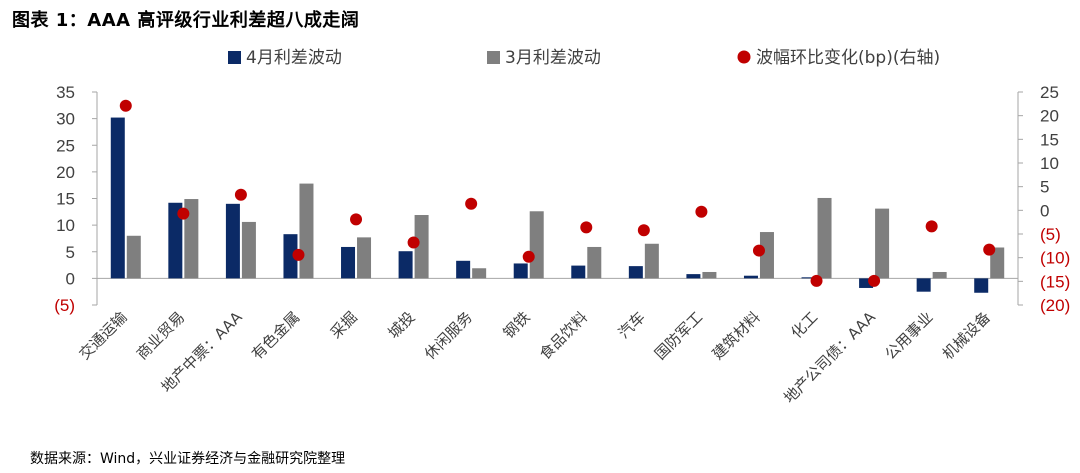 This screenshot has height=473, width=1080. Describe the element at coordinates (517, 325) in the screenshot. I see `category-label: 钢铁` at that location.